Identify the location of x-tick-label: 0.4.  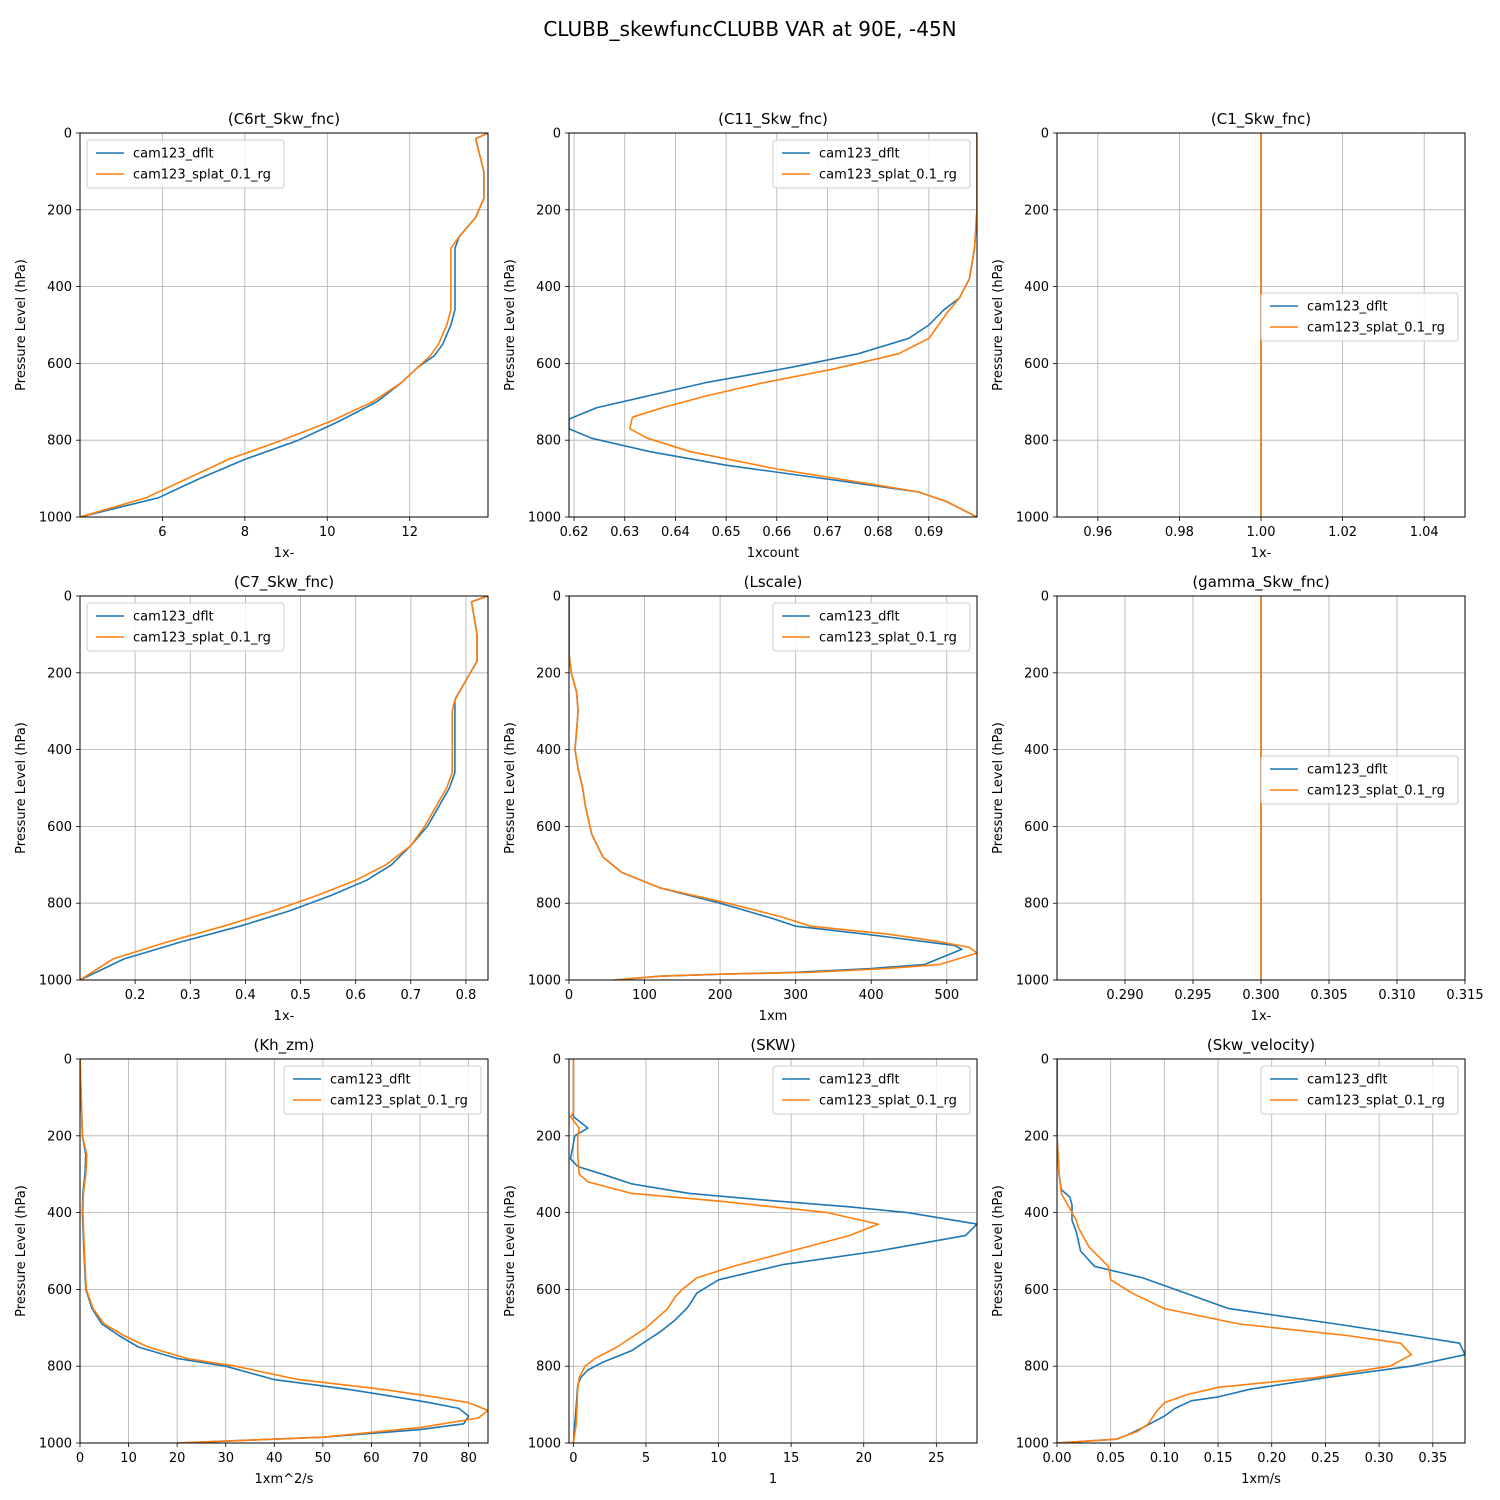
(245, 995).